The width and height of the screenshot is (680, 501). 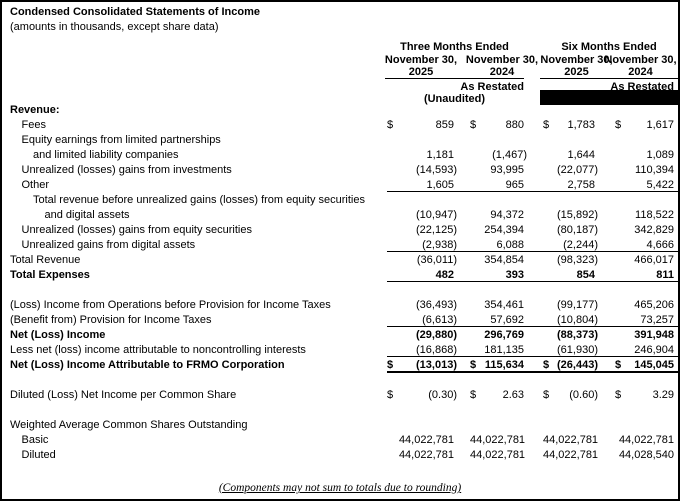 I want to click on table-row: Revenue:, so click(x=340, y=109).